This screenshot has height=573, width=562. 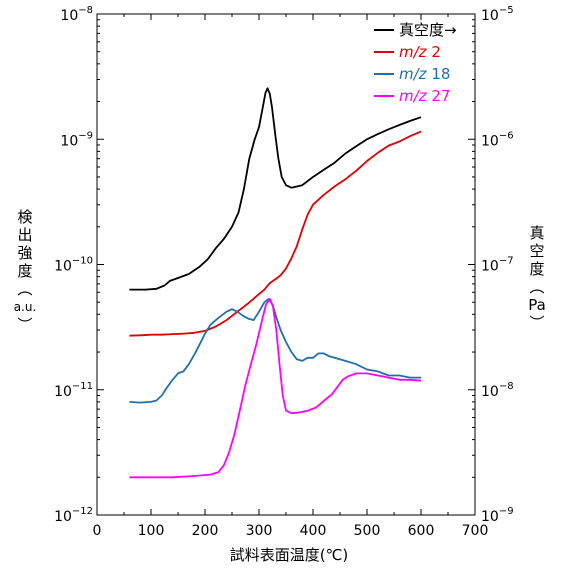 I want to click on legend-label-3: m/z 27, so click(x=424, y=96).